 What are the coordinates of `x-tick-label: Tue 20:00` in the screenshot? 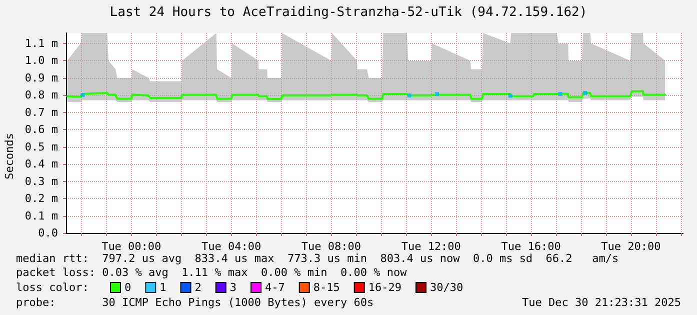 It's located at (631, 246).